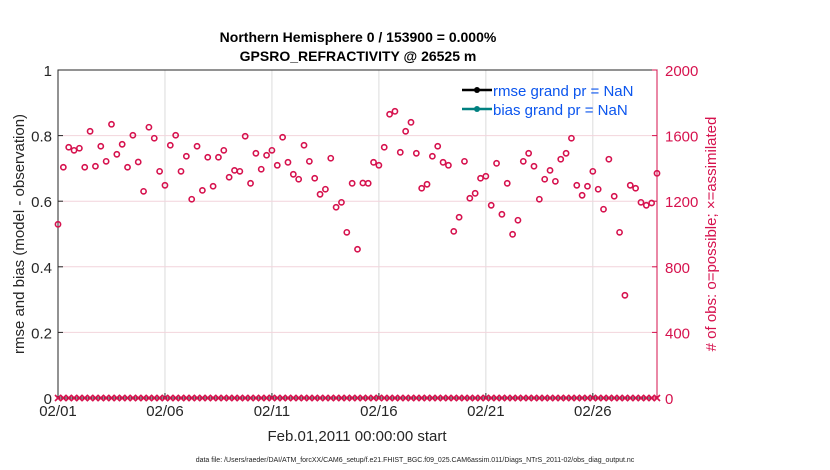 This screenshot has height=470, width=830. I want to click on x-tick-label: 02/06, so click(165, 411).